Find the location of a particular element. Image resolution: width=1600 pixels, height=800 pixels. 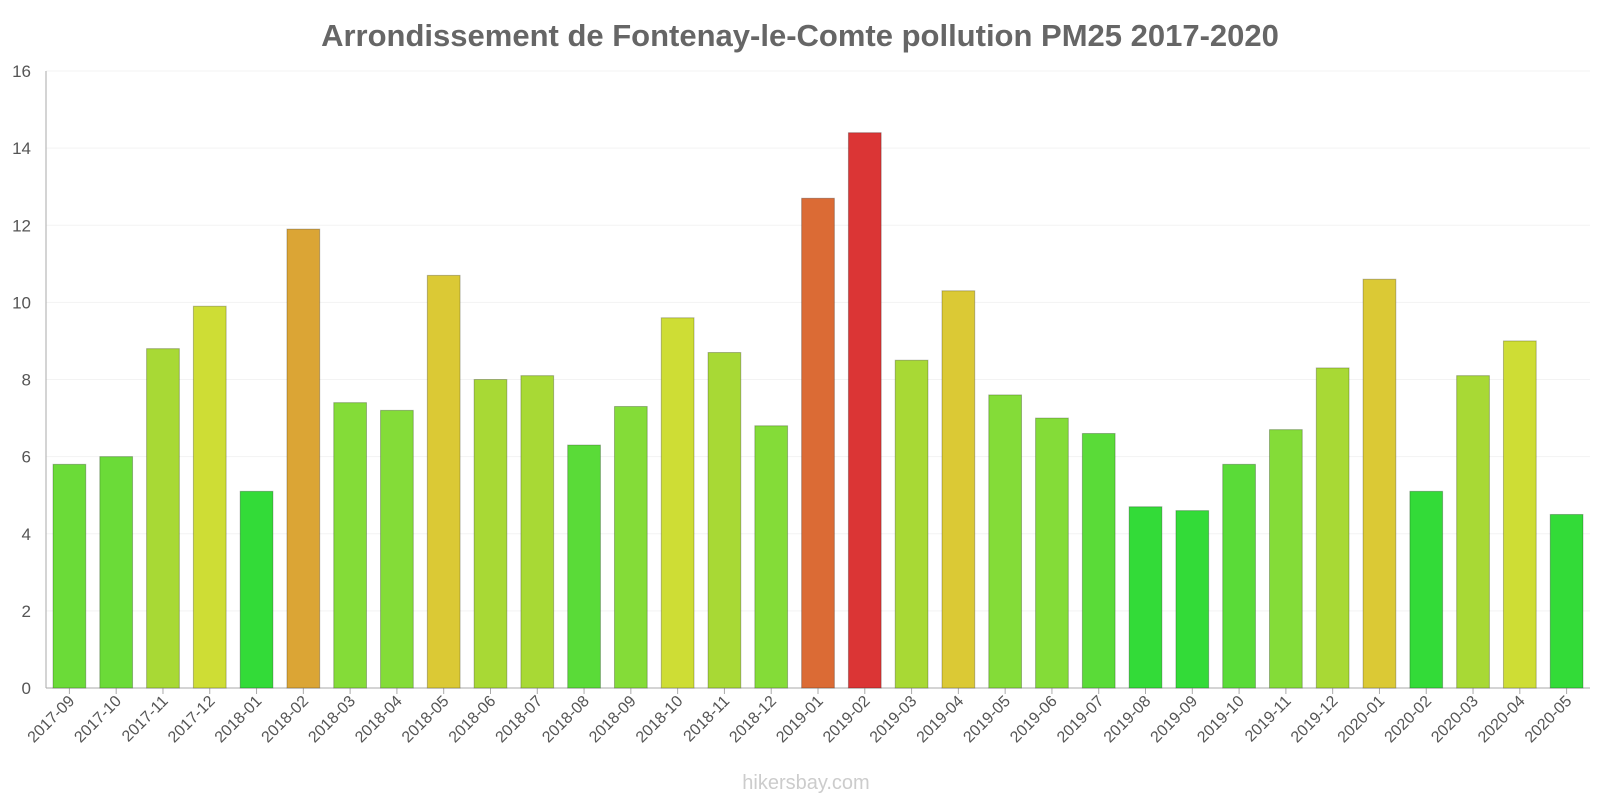

x-tick-label: 2020-05 is located at coordinates (1549, 720).